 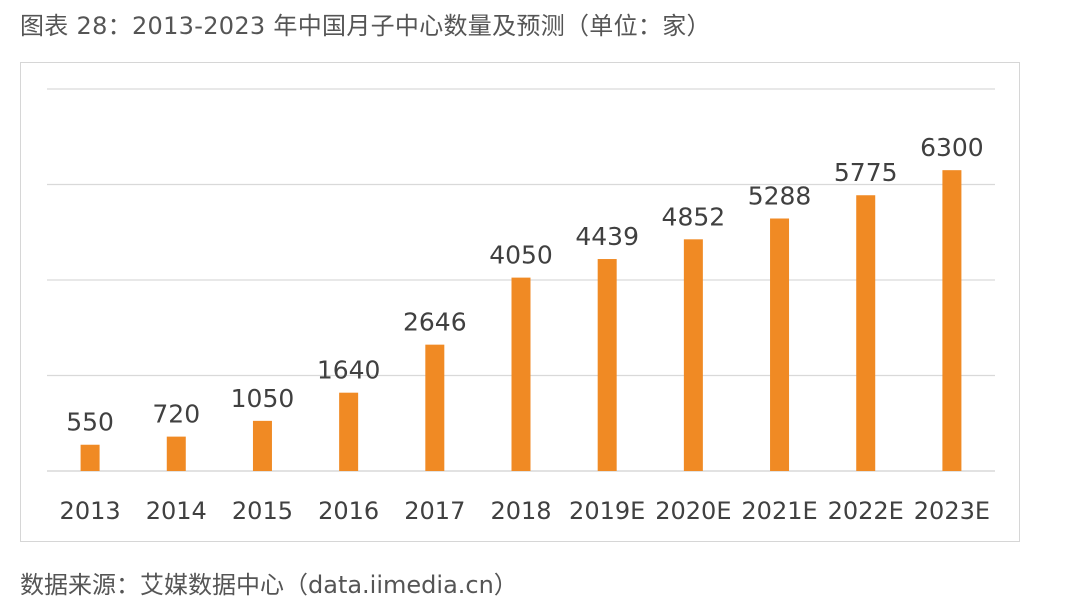 What do you see at coordinates (780, 344) in the screenshot?
I see `bar-2021E` at bounding box center [780, 344].